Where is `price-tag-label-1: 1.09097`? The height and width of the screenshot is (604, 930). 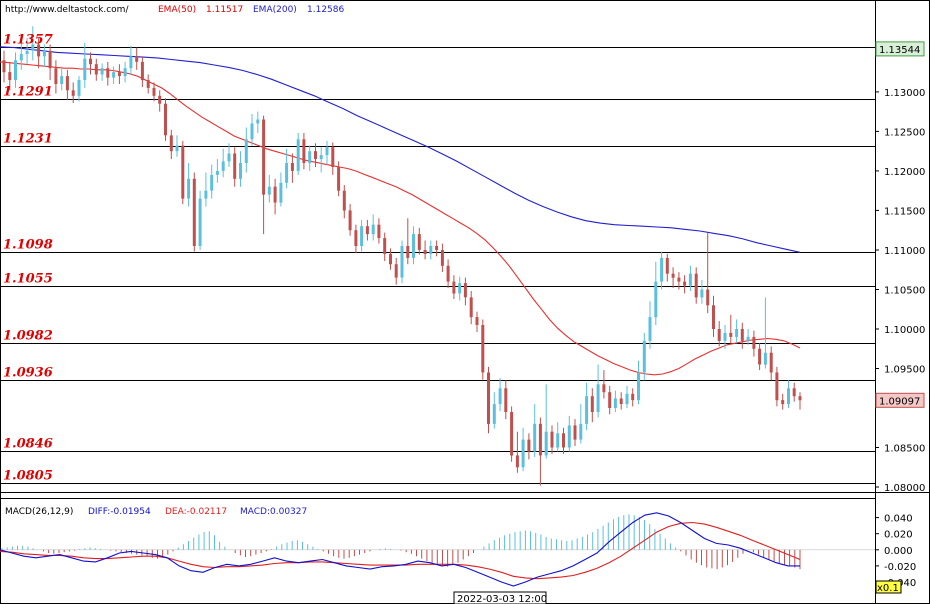 price-tag-label-1: 1.09097 is located at coordinates (899, 401).